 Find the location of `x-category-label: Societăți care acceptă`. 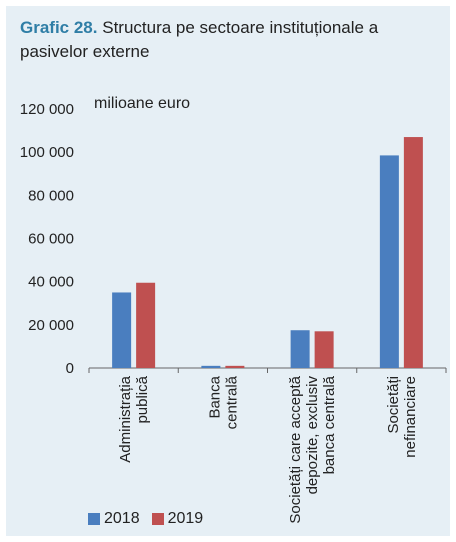

x-category-label: Societăți care acceptă is located at coordinates (295, 449).